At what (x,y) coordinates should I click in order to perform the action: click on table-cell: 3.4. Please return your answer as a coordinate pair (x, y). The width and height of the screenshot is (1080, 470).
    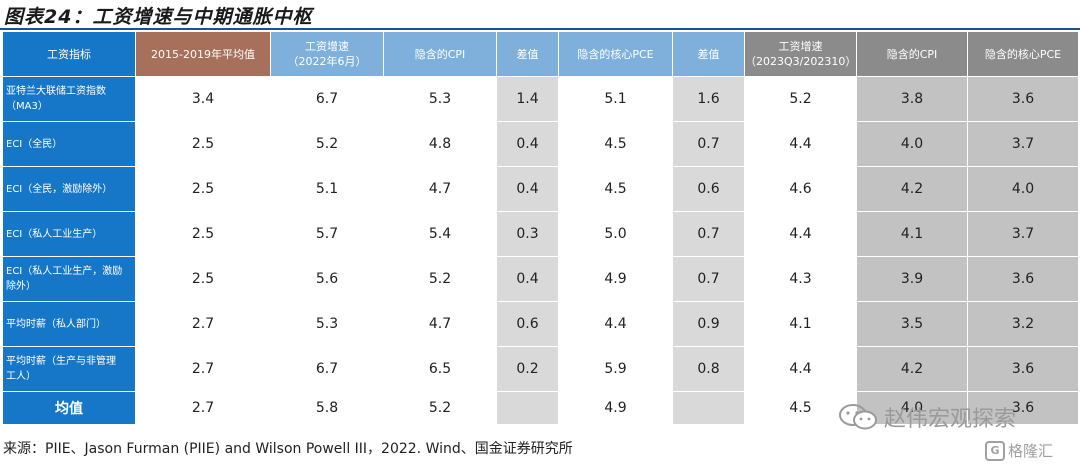
    Looking at the image, I should click on (203, 99).